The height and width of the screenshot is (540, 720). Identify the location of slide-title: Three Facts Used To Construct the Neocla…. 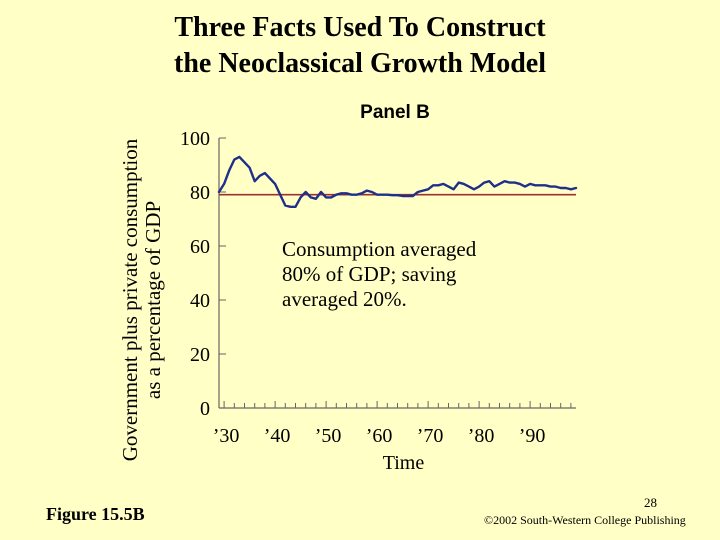
(360, 46).